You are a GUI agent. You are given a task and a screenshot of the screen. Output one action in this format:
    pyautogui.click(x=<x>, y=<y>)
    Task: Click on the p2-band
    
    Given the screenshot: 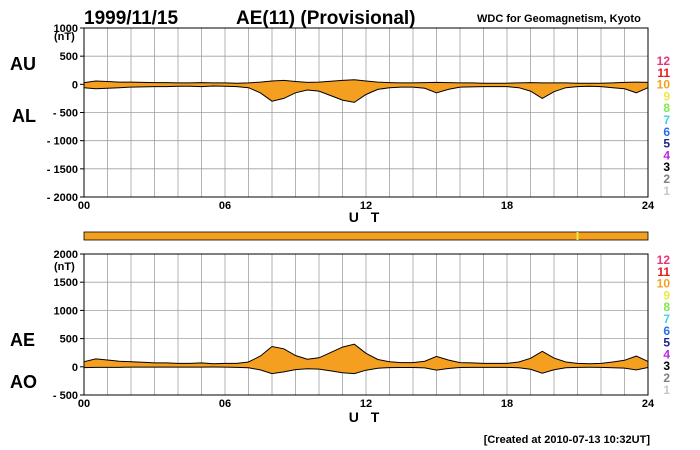 What is the action you would take?
    pyautogui.click(x=366, y=359)
    